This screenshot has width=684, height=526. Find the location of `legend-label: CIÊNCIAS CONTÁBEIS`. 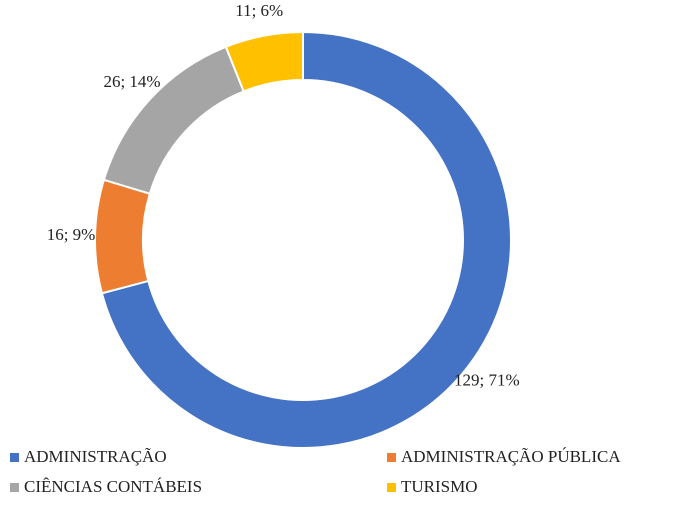

legend-label: CIÊNCIAS CONTÁBEIS is located at coordinates (113, 486).